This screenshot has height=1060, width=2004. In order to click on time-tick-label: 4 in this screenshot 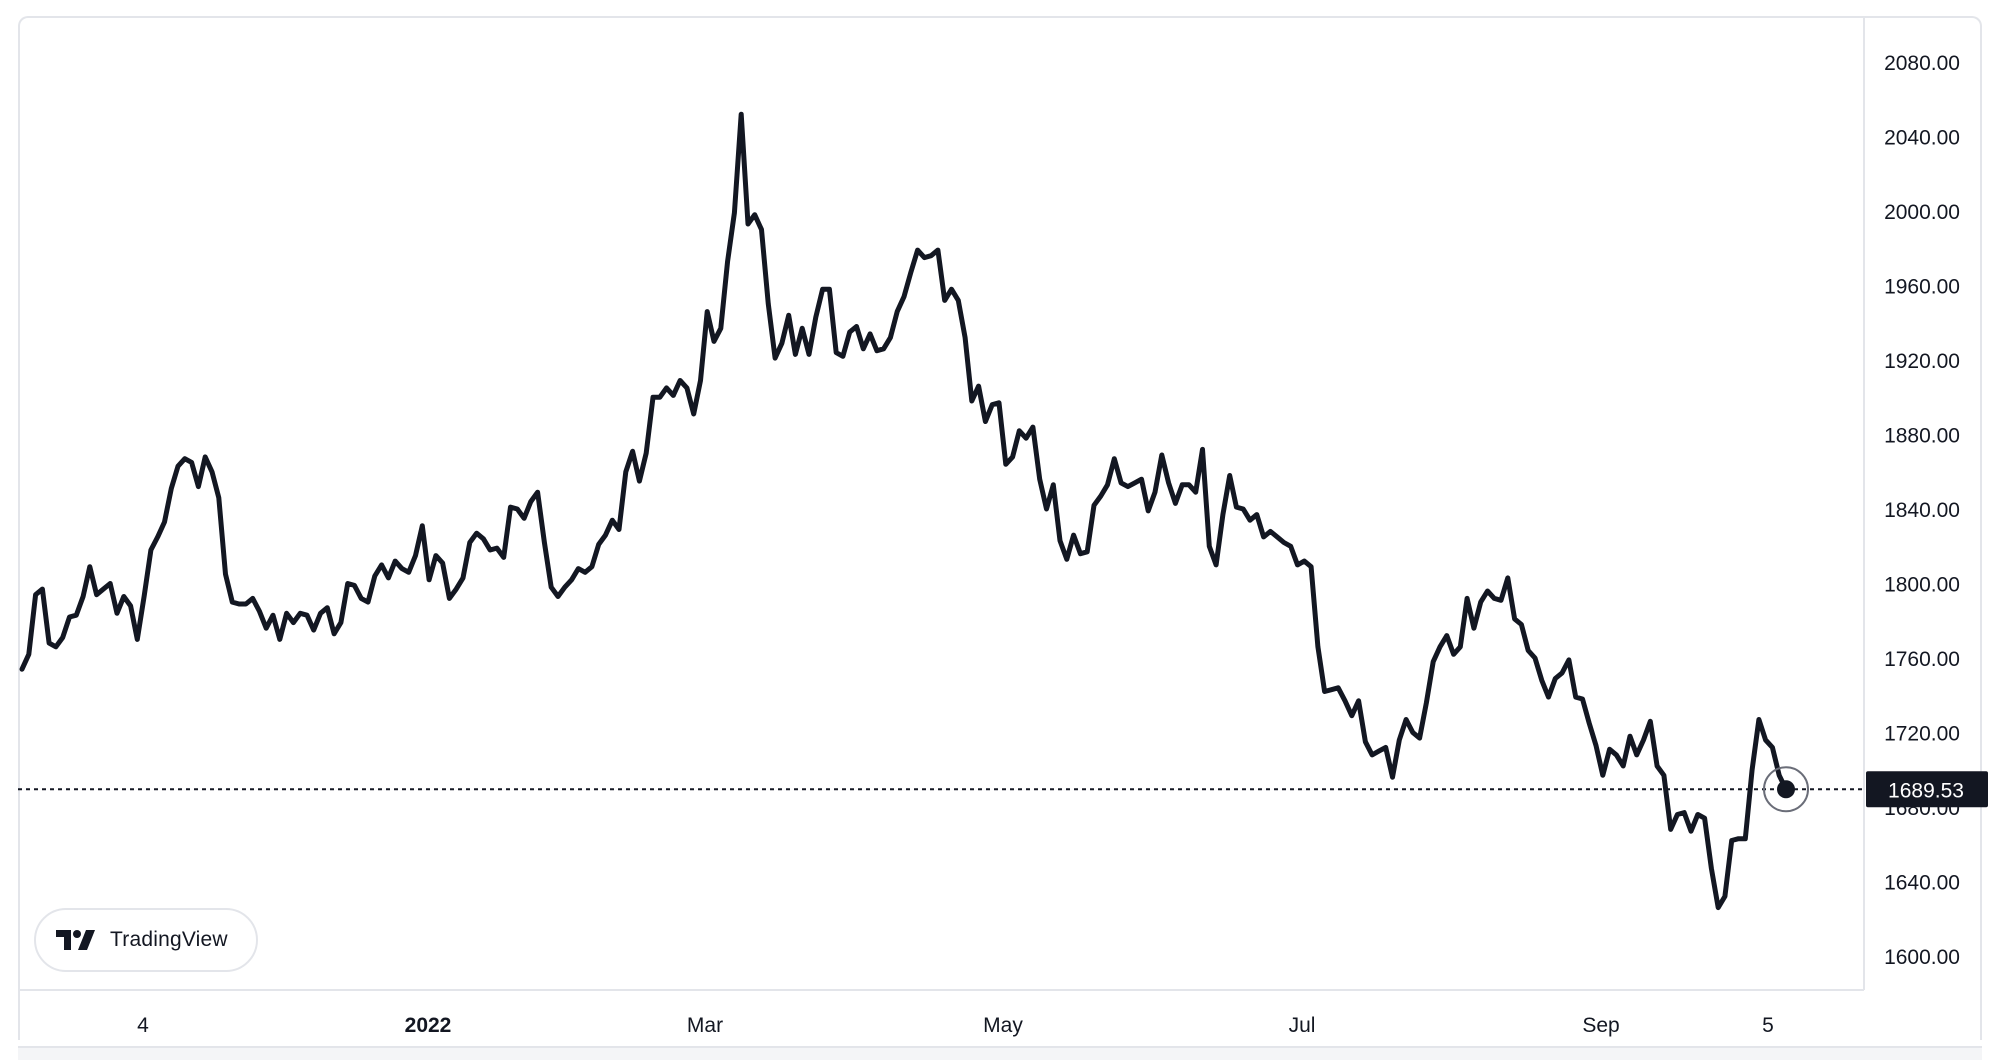, I will do `click(143, 1025)`.